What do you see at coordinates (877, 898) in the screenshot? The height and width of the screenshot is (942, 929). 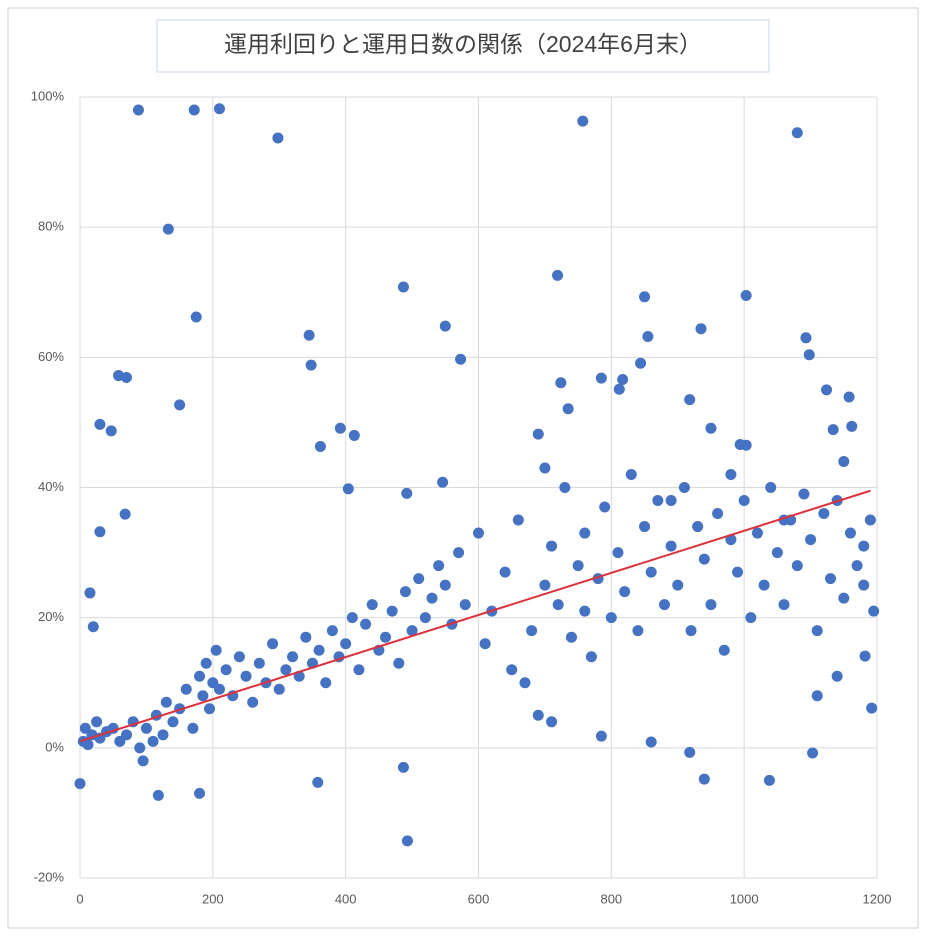 I see `x-tick-label: 1200` at bounding box center [877, 898].